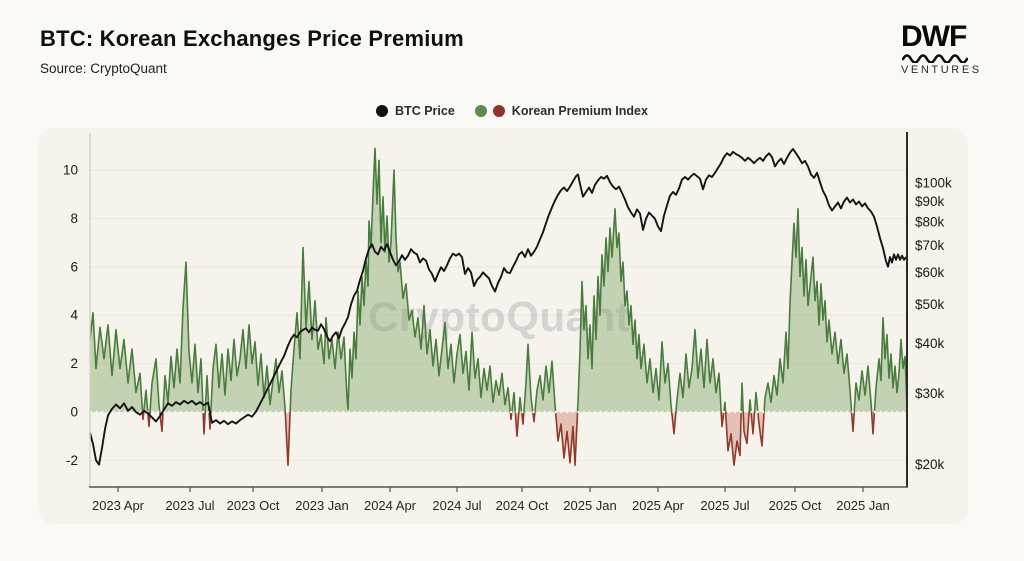  I want to click on source-label: Source: CryptoQuant, so click(103, 68).